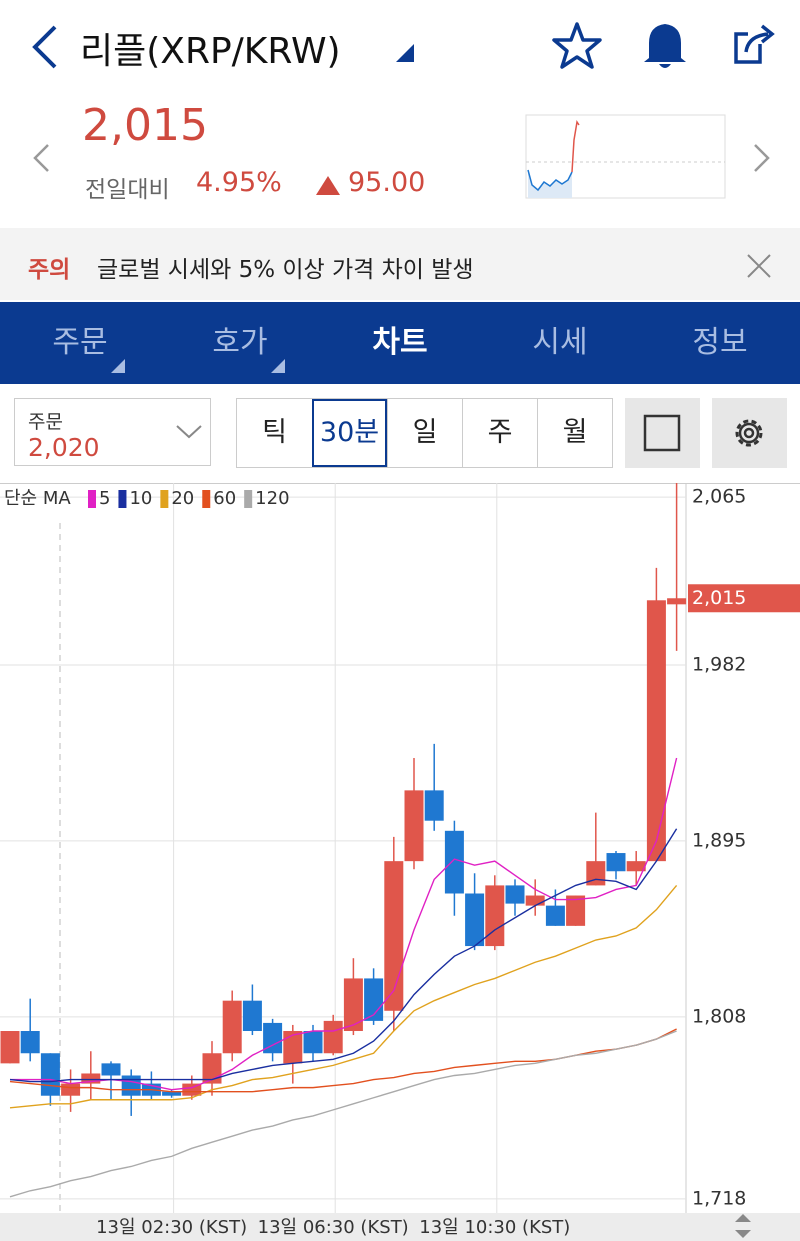 Image resolution: width=800 pixels, height=1241 pixels. Describe the element at coordinates (759, 266) in the screenshot. I see `notice-close` at that location.